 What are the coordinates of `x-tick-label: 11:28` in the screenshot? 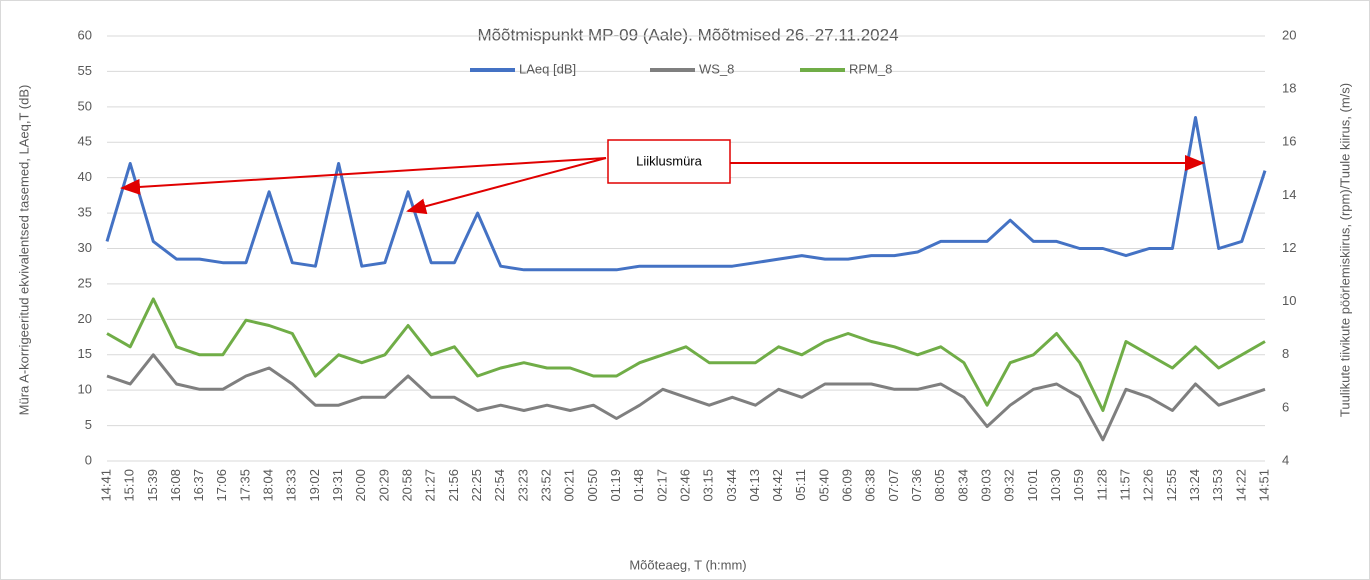 It's located at (1101, 485).